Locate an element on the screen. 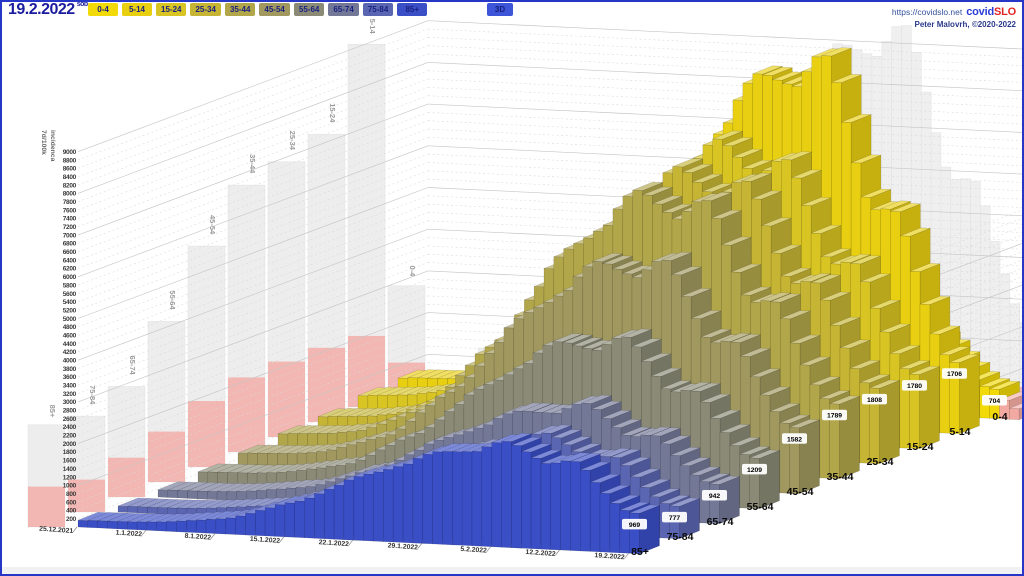 The image size is (1024, 576). svg-text: 6000 is located at coordinates (70, 277).